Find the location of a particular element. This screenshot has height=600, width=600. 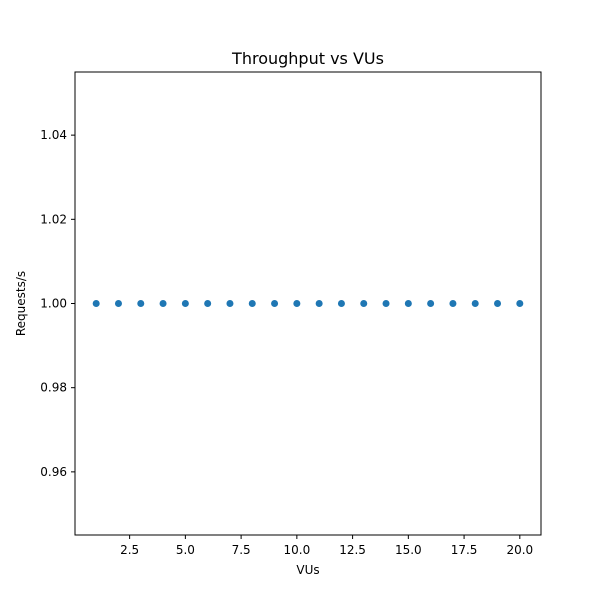

y-tick-label: 1.02 is located at coordinates (53, 219).